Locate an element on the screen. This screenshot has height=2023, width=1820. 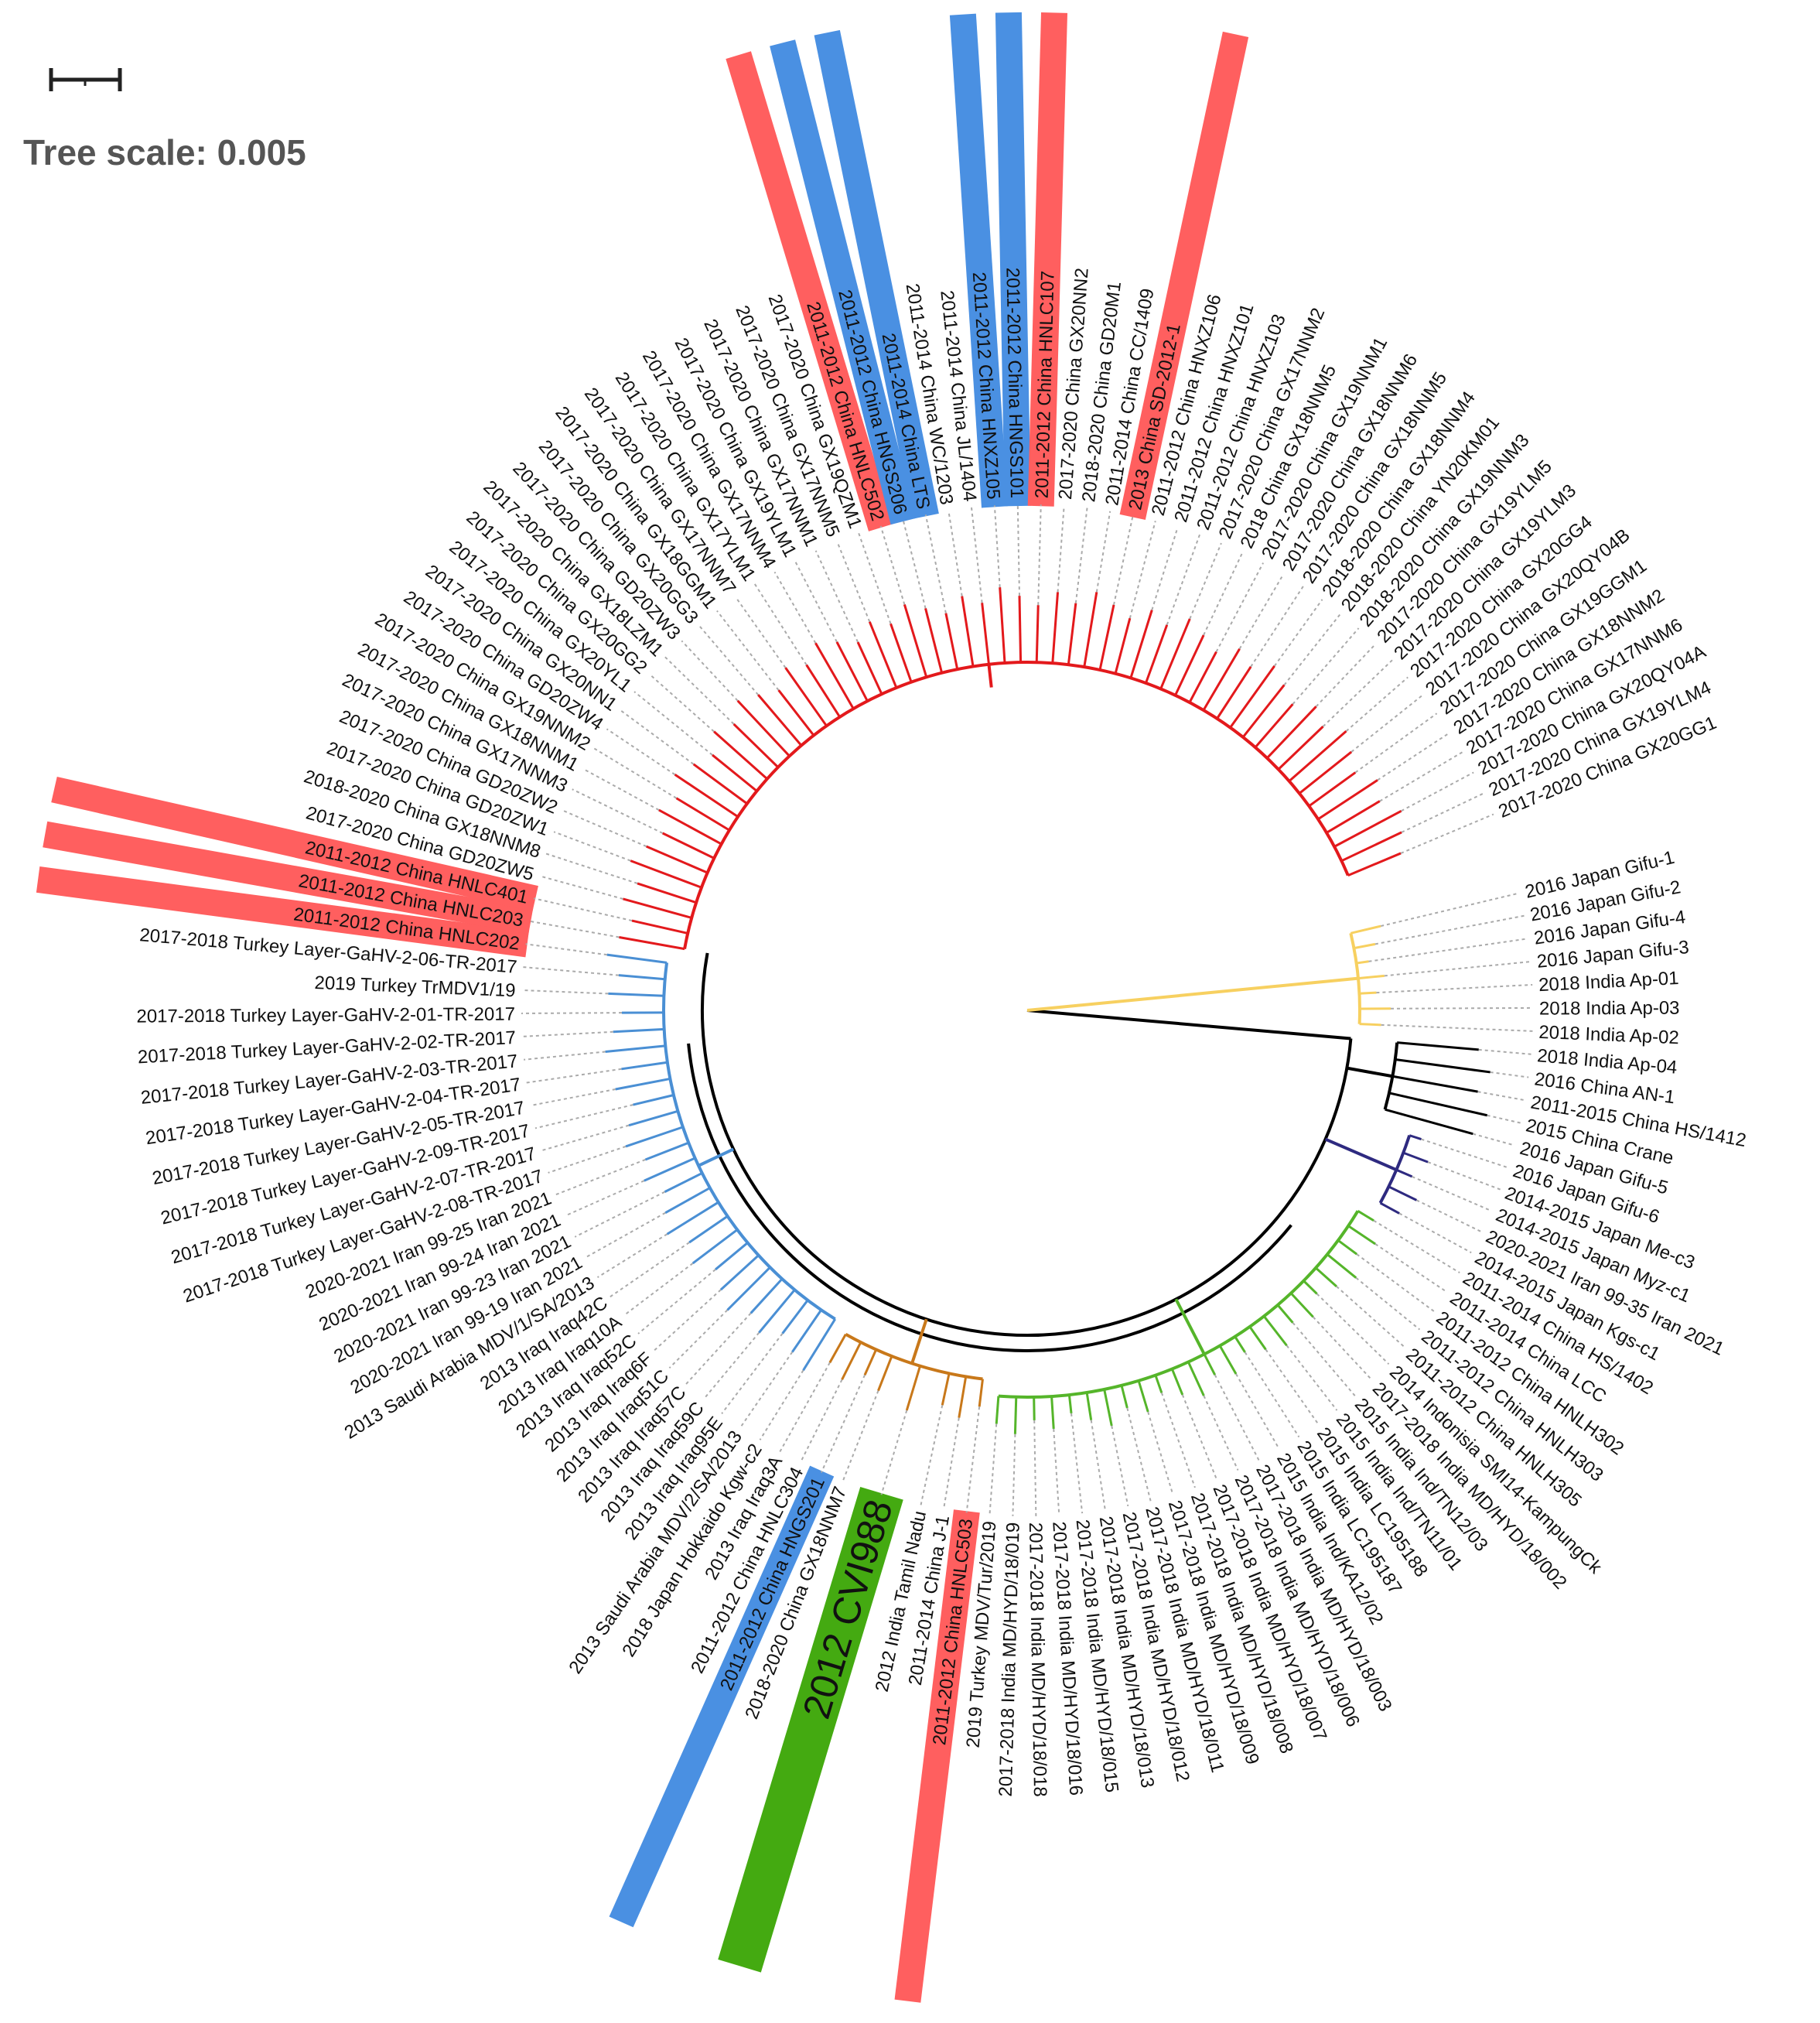
backbone-arc is located at coordinates (1027, 1145).